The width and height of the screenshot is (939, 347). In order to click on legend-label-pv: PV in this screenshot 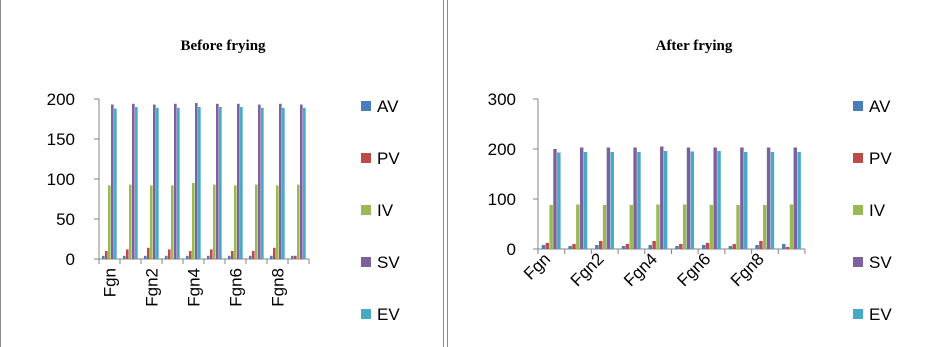, I will do `click(880, 158)`.